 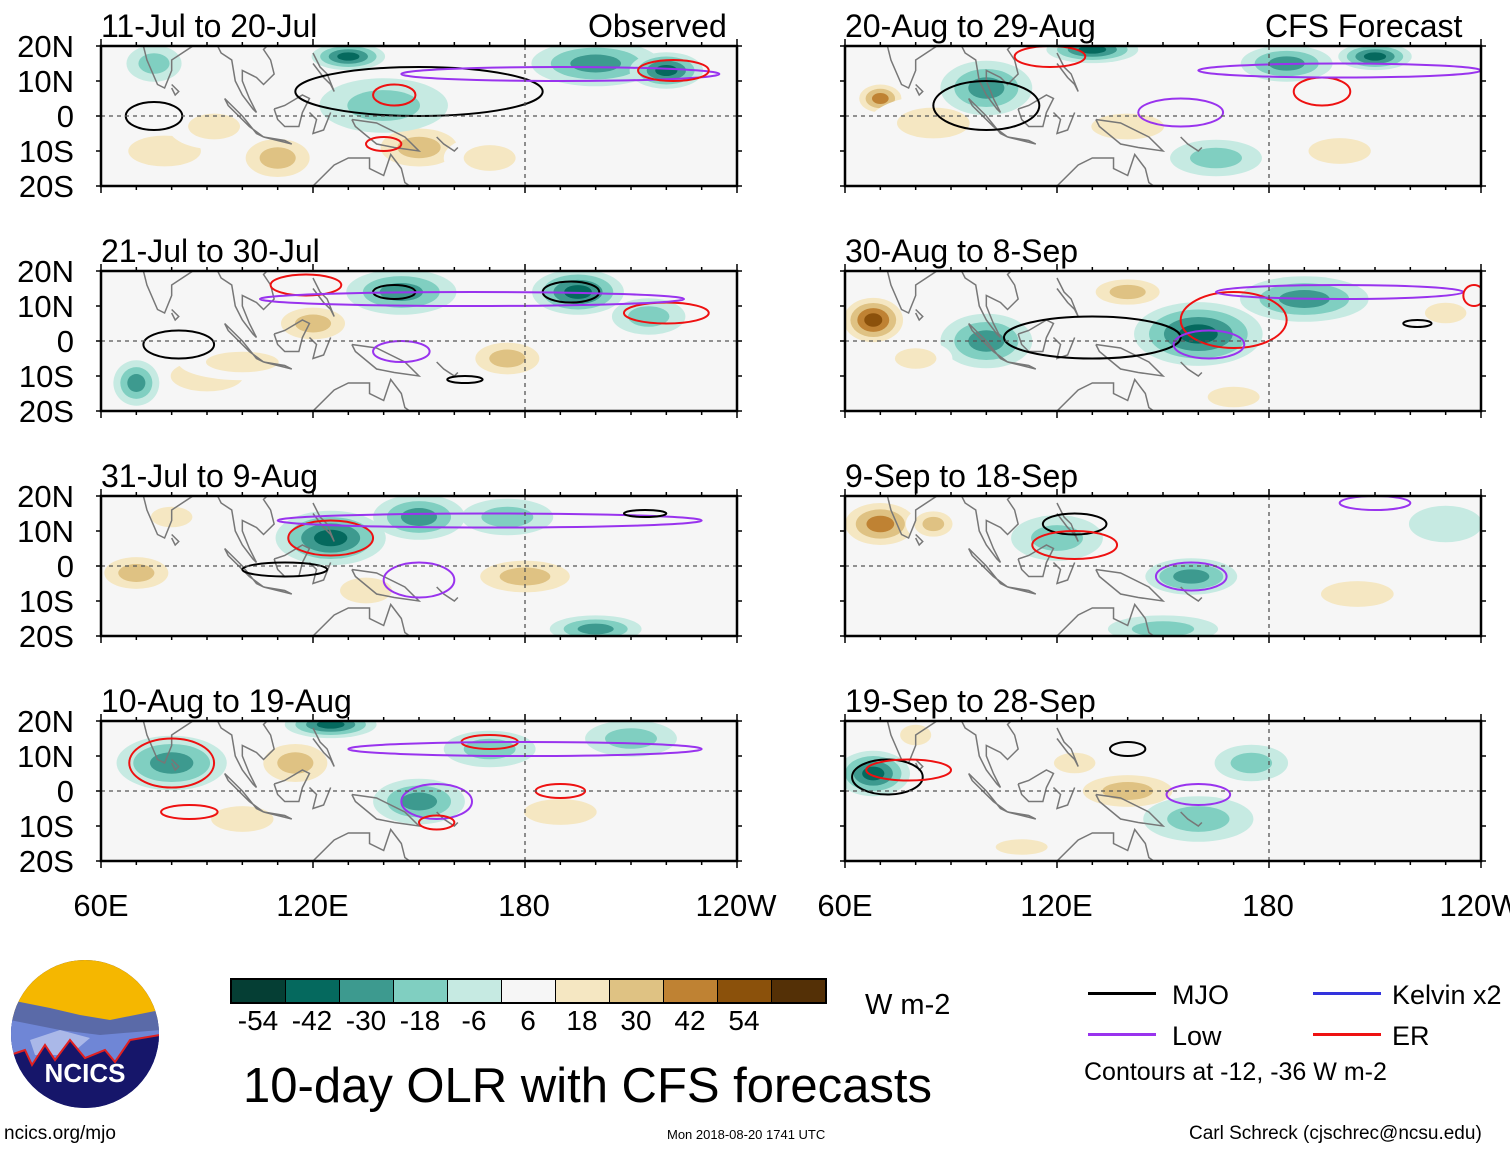 I want to click on lon-label: 60E, so click(x=845, y=905).